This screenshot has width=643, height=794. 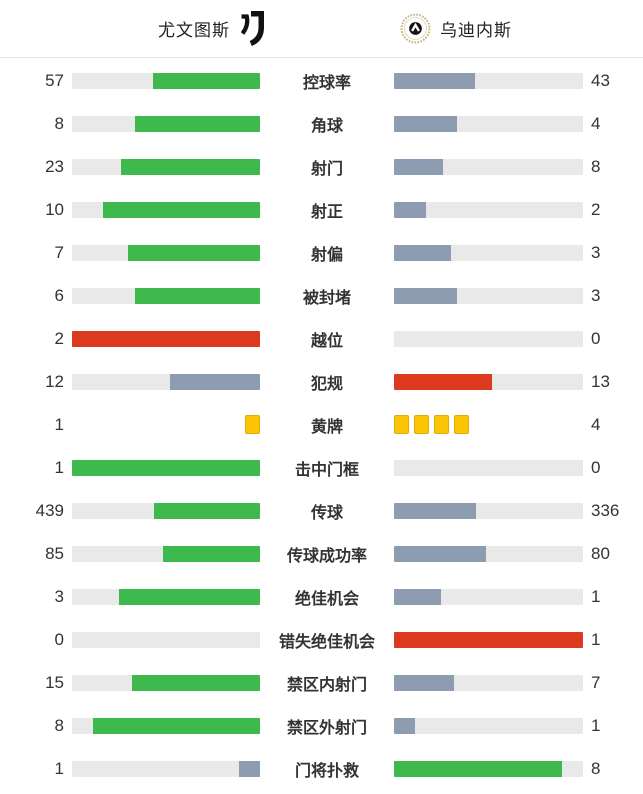 I want to click on stat-label: 控球率, so click(x=326, y=83).